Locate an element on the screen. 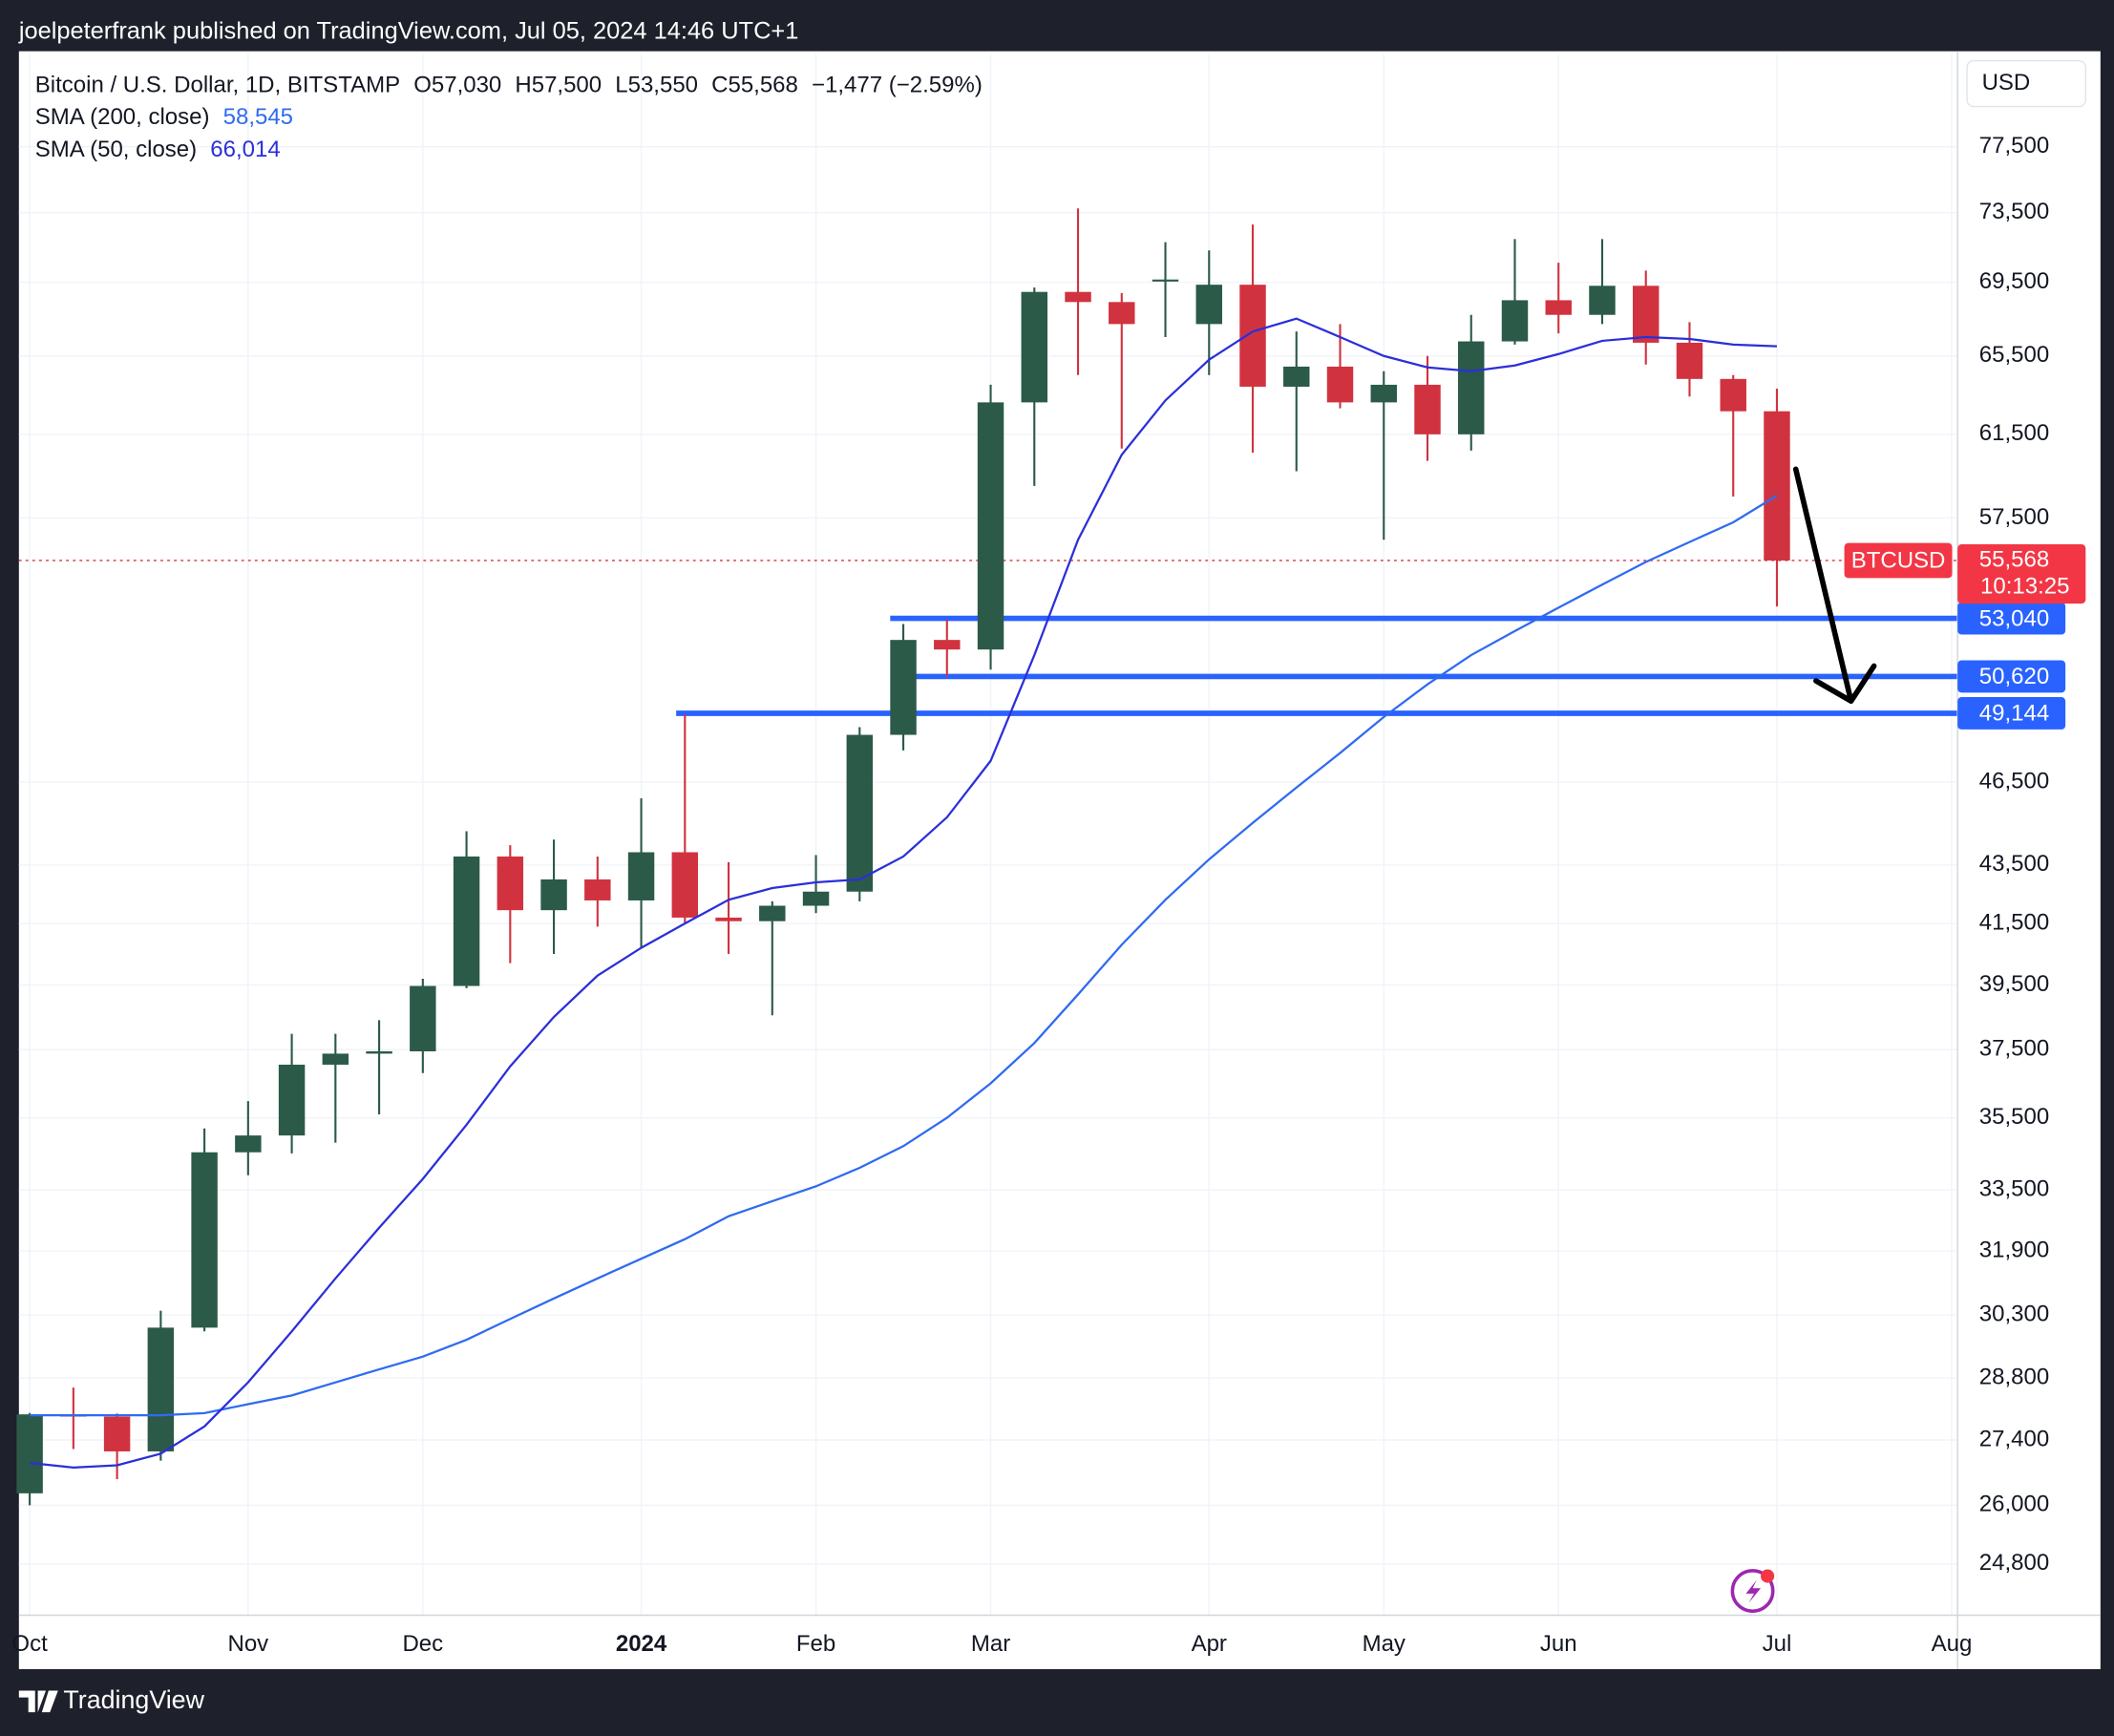 The width and height of the screenshot is (2114, 1736). legend-sma-name: SMA (200, close) is located at coordinates (123, 118).